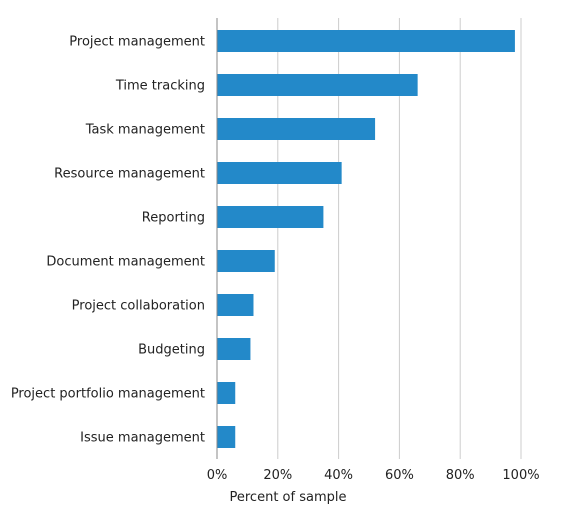  Describe the element at coordinates (399, 475) in the screenshot. I see `x-tick-label: 60%` at that location.